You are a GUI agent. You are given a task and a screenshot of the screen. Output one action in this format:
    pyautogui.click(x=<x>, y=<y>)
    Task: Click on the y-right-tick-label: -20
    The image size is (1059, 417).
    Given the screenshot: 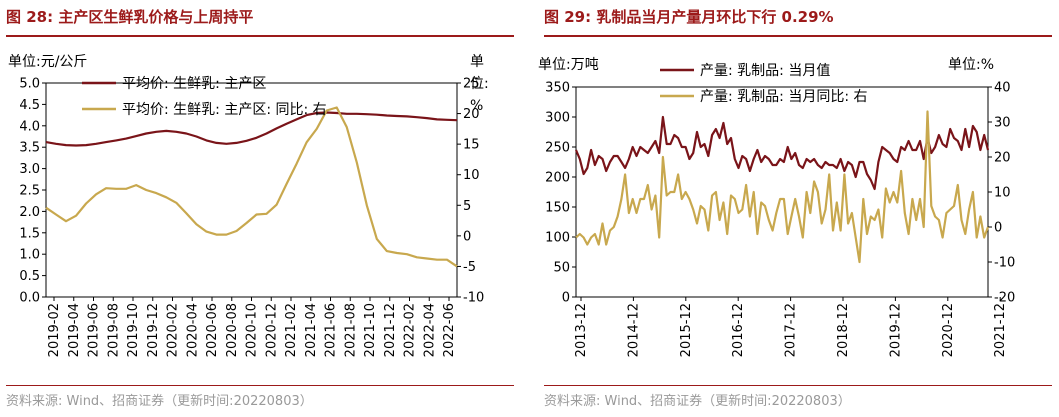 What is the action you would take?
    pyautogui.click(x=1004, y=298)
    